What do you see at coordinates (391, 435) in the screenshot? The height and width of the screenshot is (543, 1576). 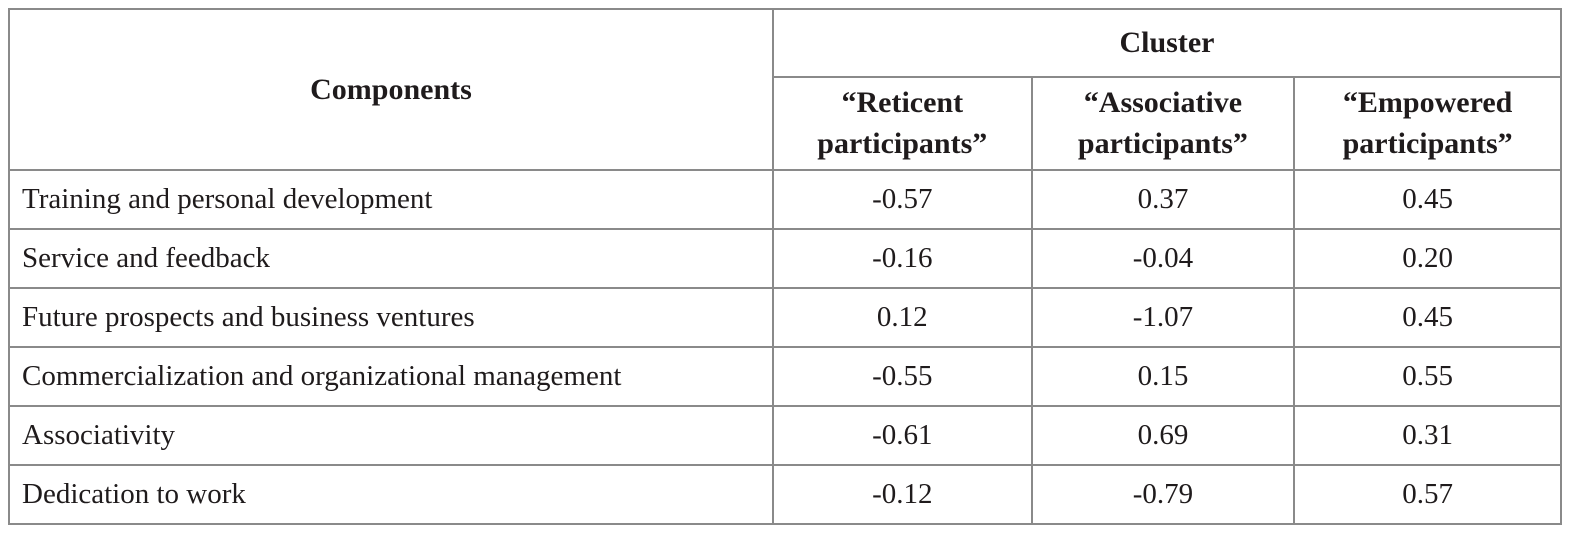 I see `row-label: Associativity` at bounding box center [391, 435].